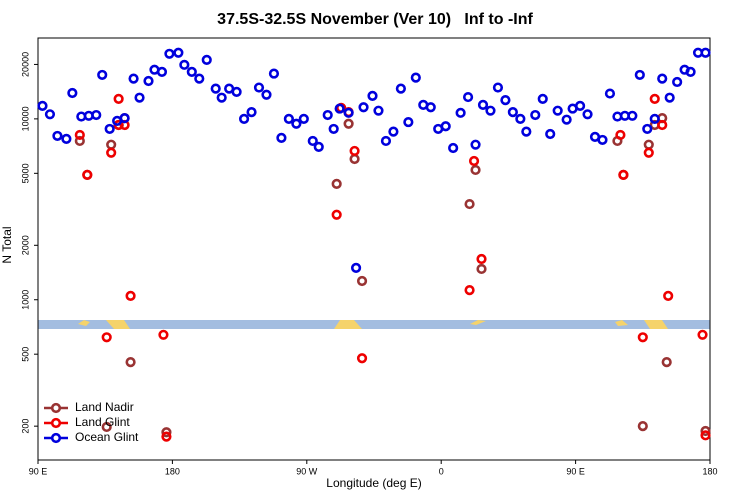 The image size is (750, 500). I want to click on y-tick-label: 10000, so click(25, 118).